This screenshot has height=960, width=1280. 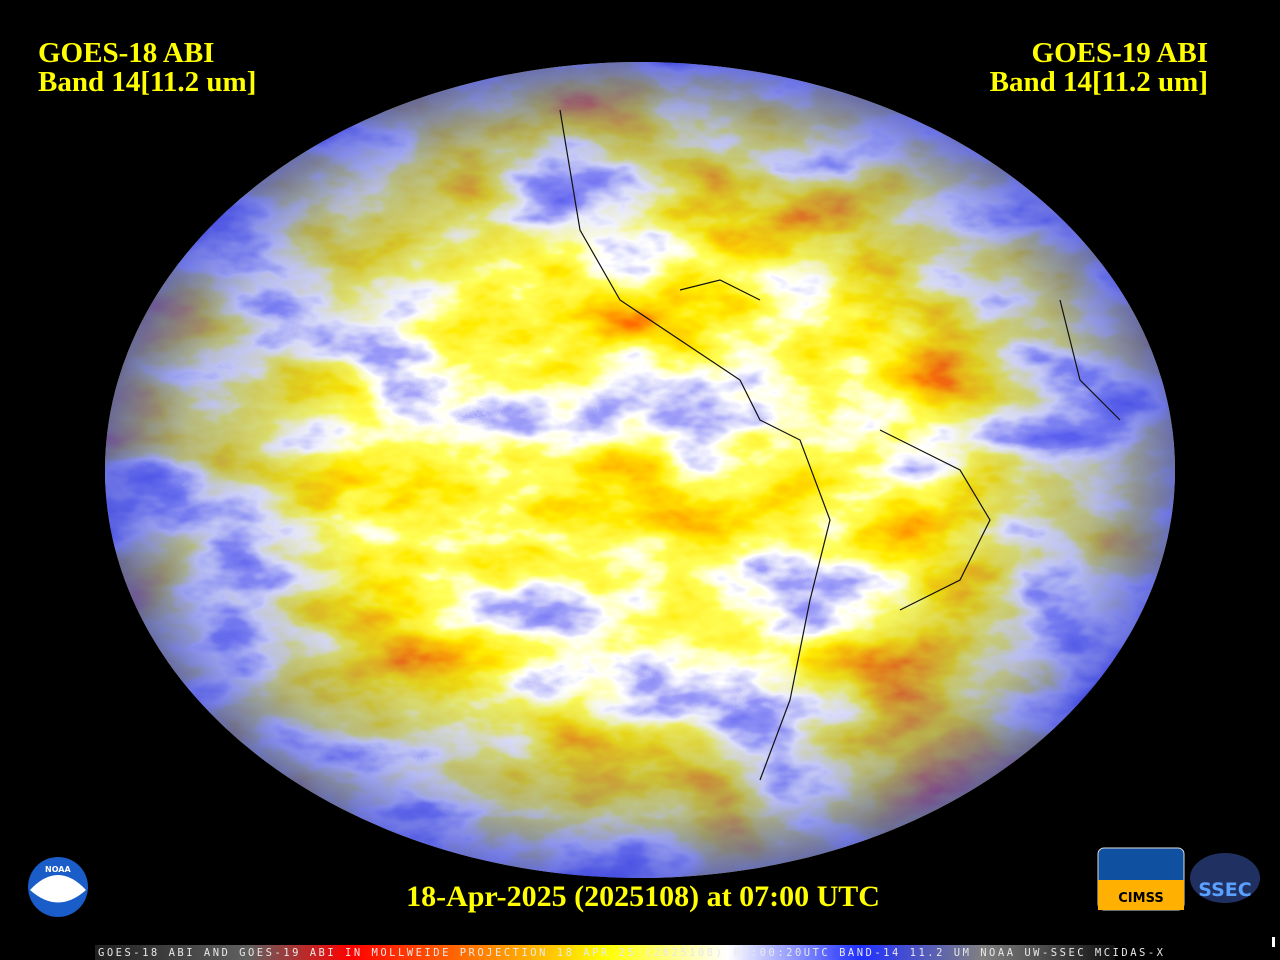 What do you see at coordinates (126, 53) in the screenshot?
I see `left-title: GOES-18 ABI` at bounding box center [126, 53].